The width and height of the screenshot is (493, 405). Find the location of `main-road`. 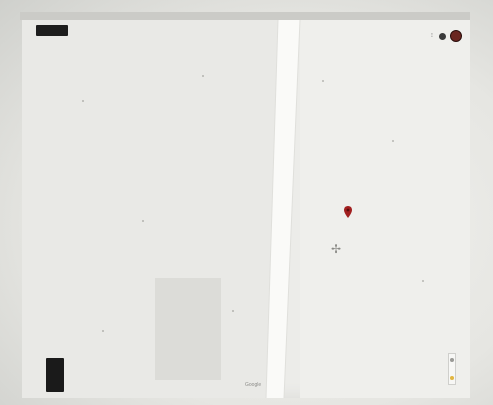

main-road is located at coordinates (283, 209).